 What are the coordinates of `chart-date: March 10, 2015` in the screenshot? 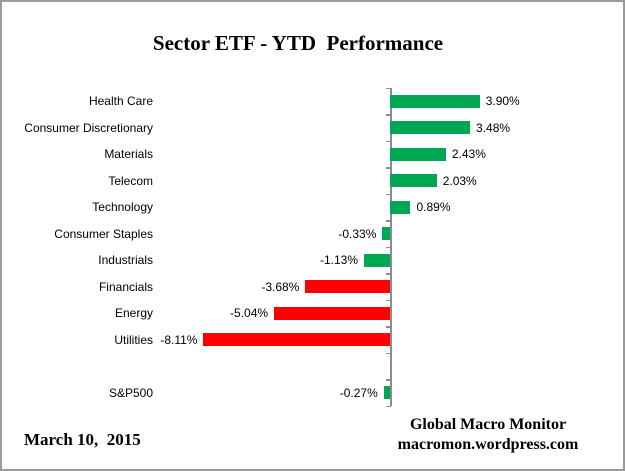 It's located at (82, 439).